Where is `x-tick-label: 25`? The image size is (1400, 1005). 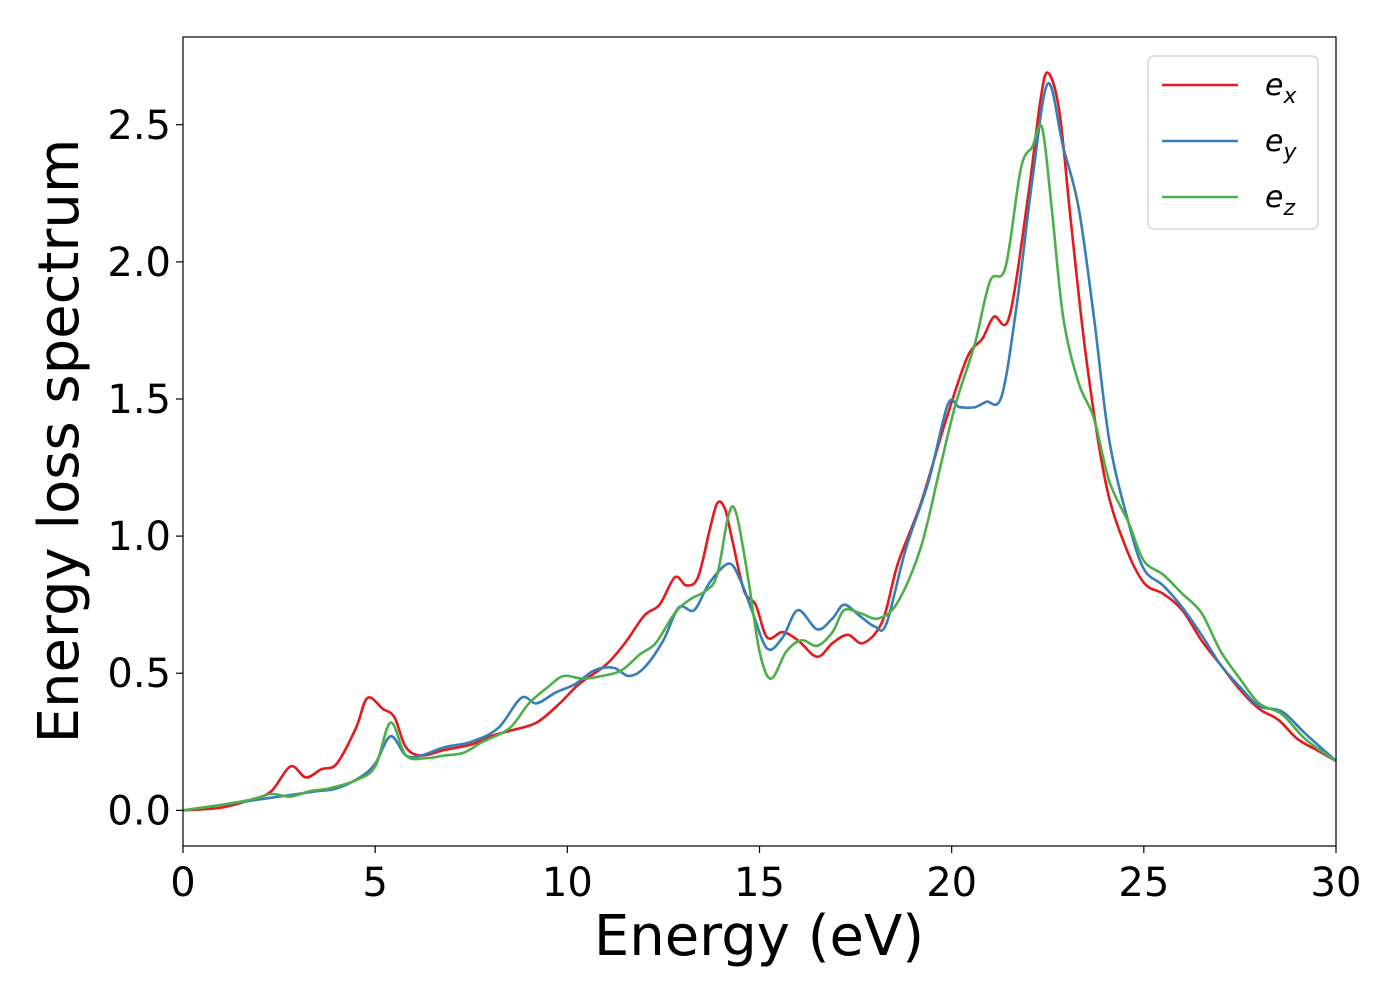
x-tick-label: 25 is located at coordinates (1143, 883).